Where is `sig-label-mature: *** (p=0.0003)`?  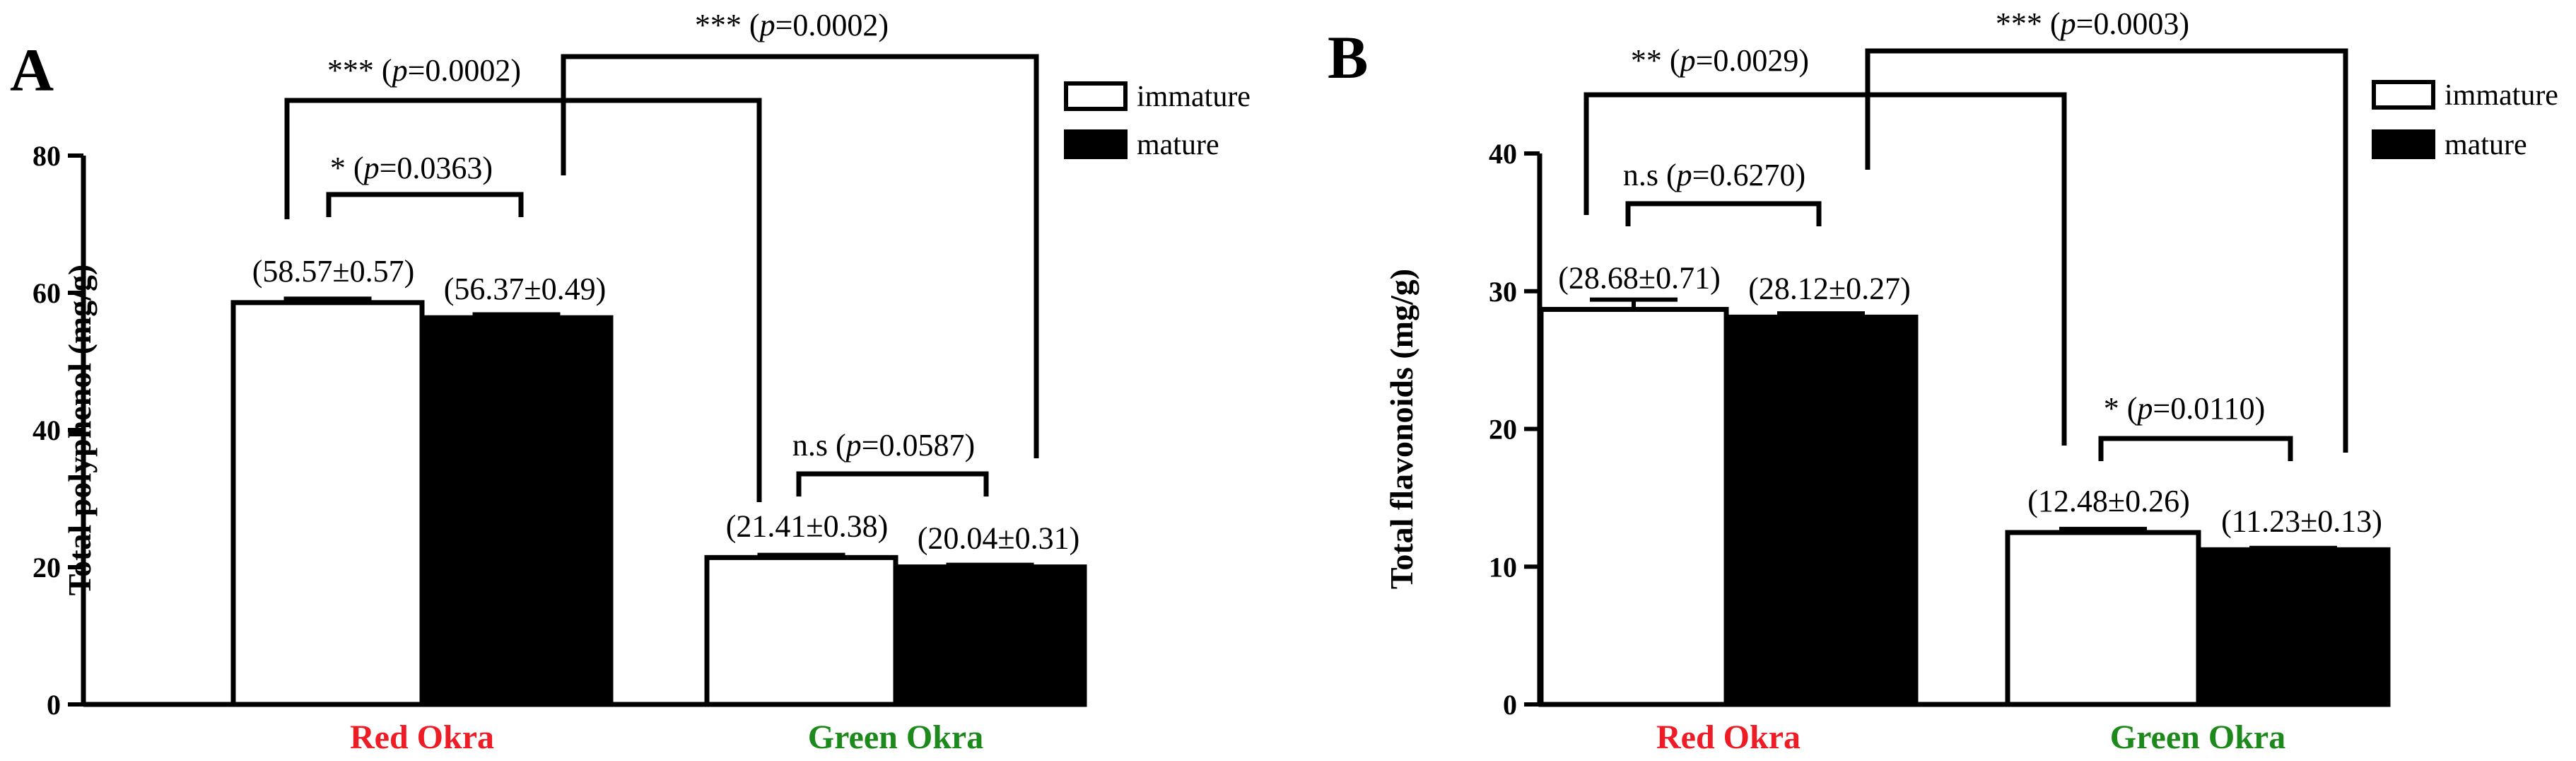 sig-label-mature: *** (p=0.0003) is located at coordinates (2092, 23).